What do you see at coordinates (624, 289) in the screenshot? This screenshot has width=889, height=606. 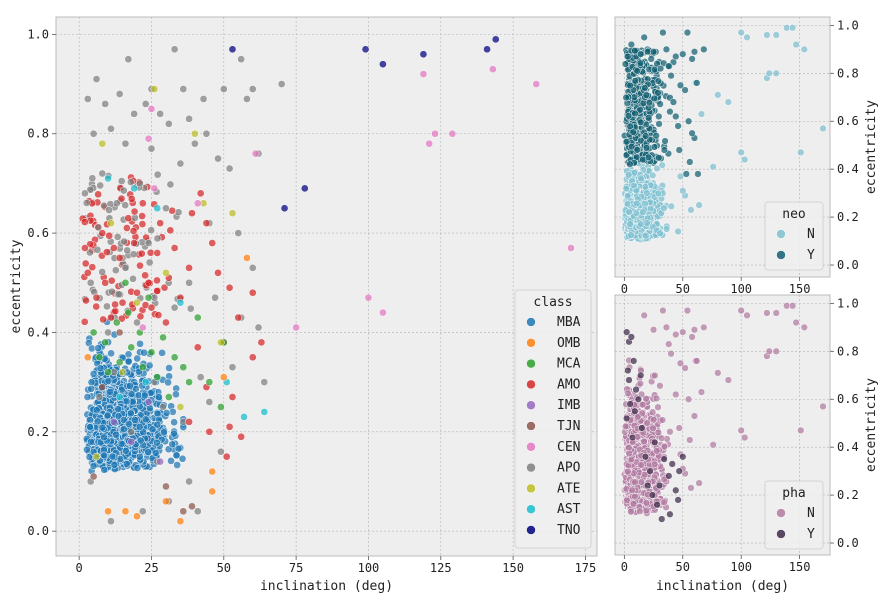 I see `x-tick-label: 0` at bounding box center [624, 289].